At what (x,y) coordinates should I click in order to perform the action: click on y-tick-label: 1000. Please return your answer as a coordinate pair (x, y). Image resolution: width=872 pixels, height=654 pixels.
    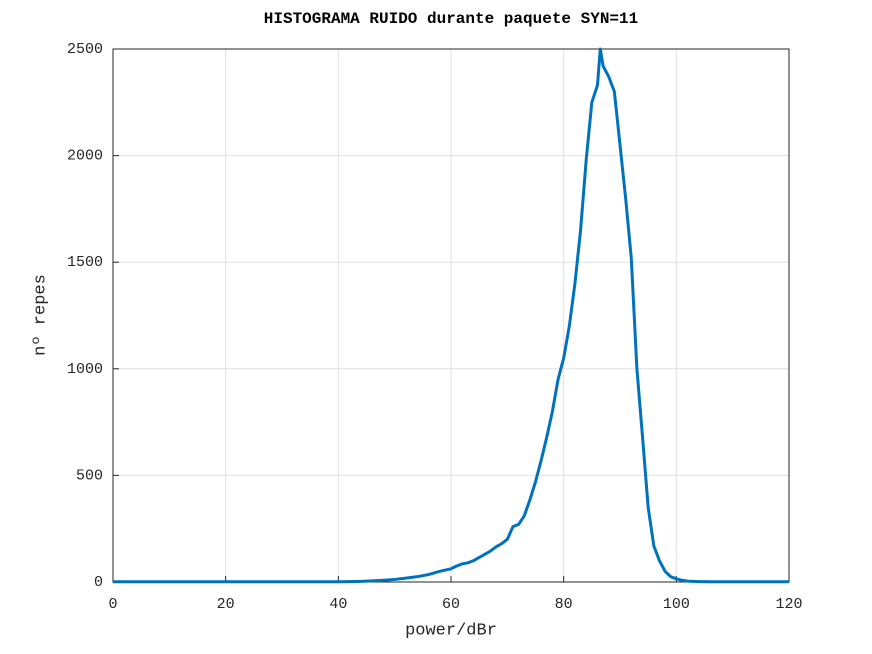
    Looking at the image, I should click on (85, 369).